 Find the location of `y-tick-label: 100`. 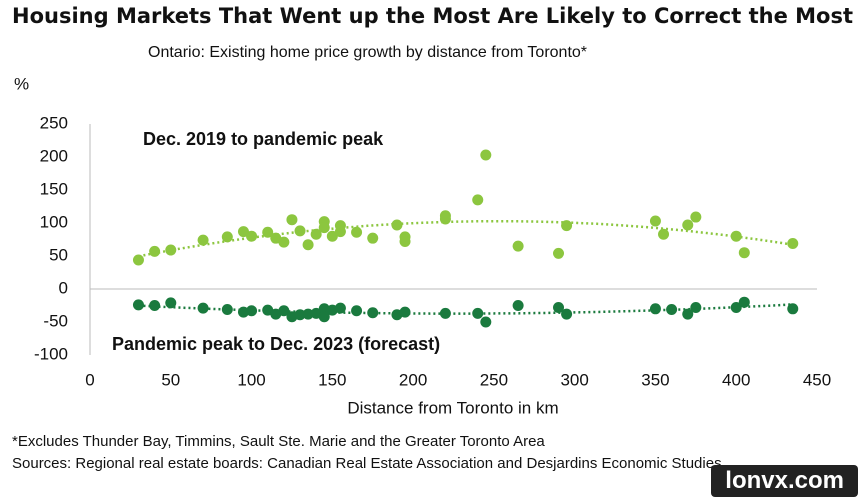

y-tick-label: 100 is located at coordinates (54, 221).